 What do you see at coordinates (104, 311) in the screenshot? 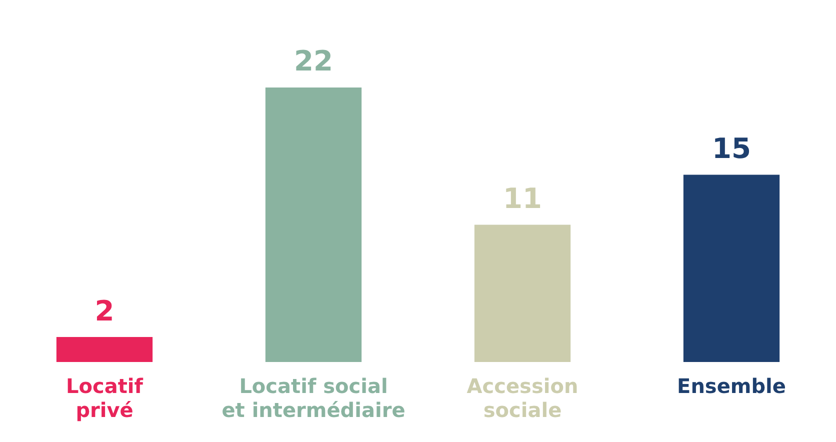
I see `data-label: 2` at bounding box center [104, 311].